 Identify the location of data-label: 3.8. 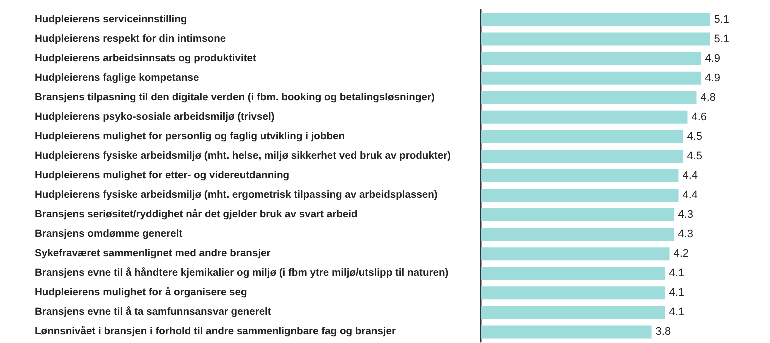
(664, 332).